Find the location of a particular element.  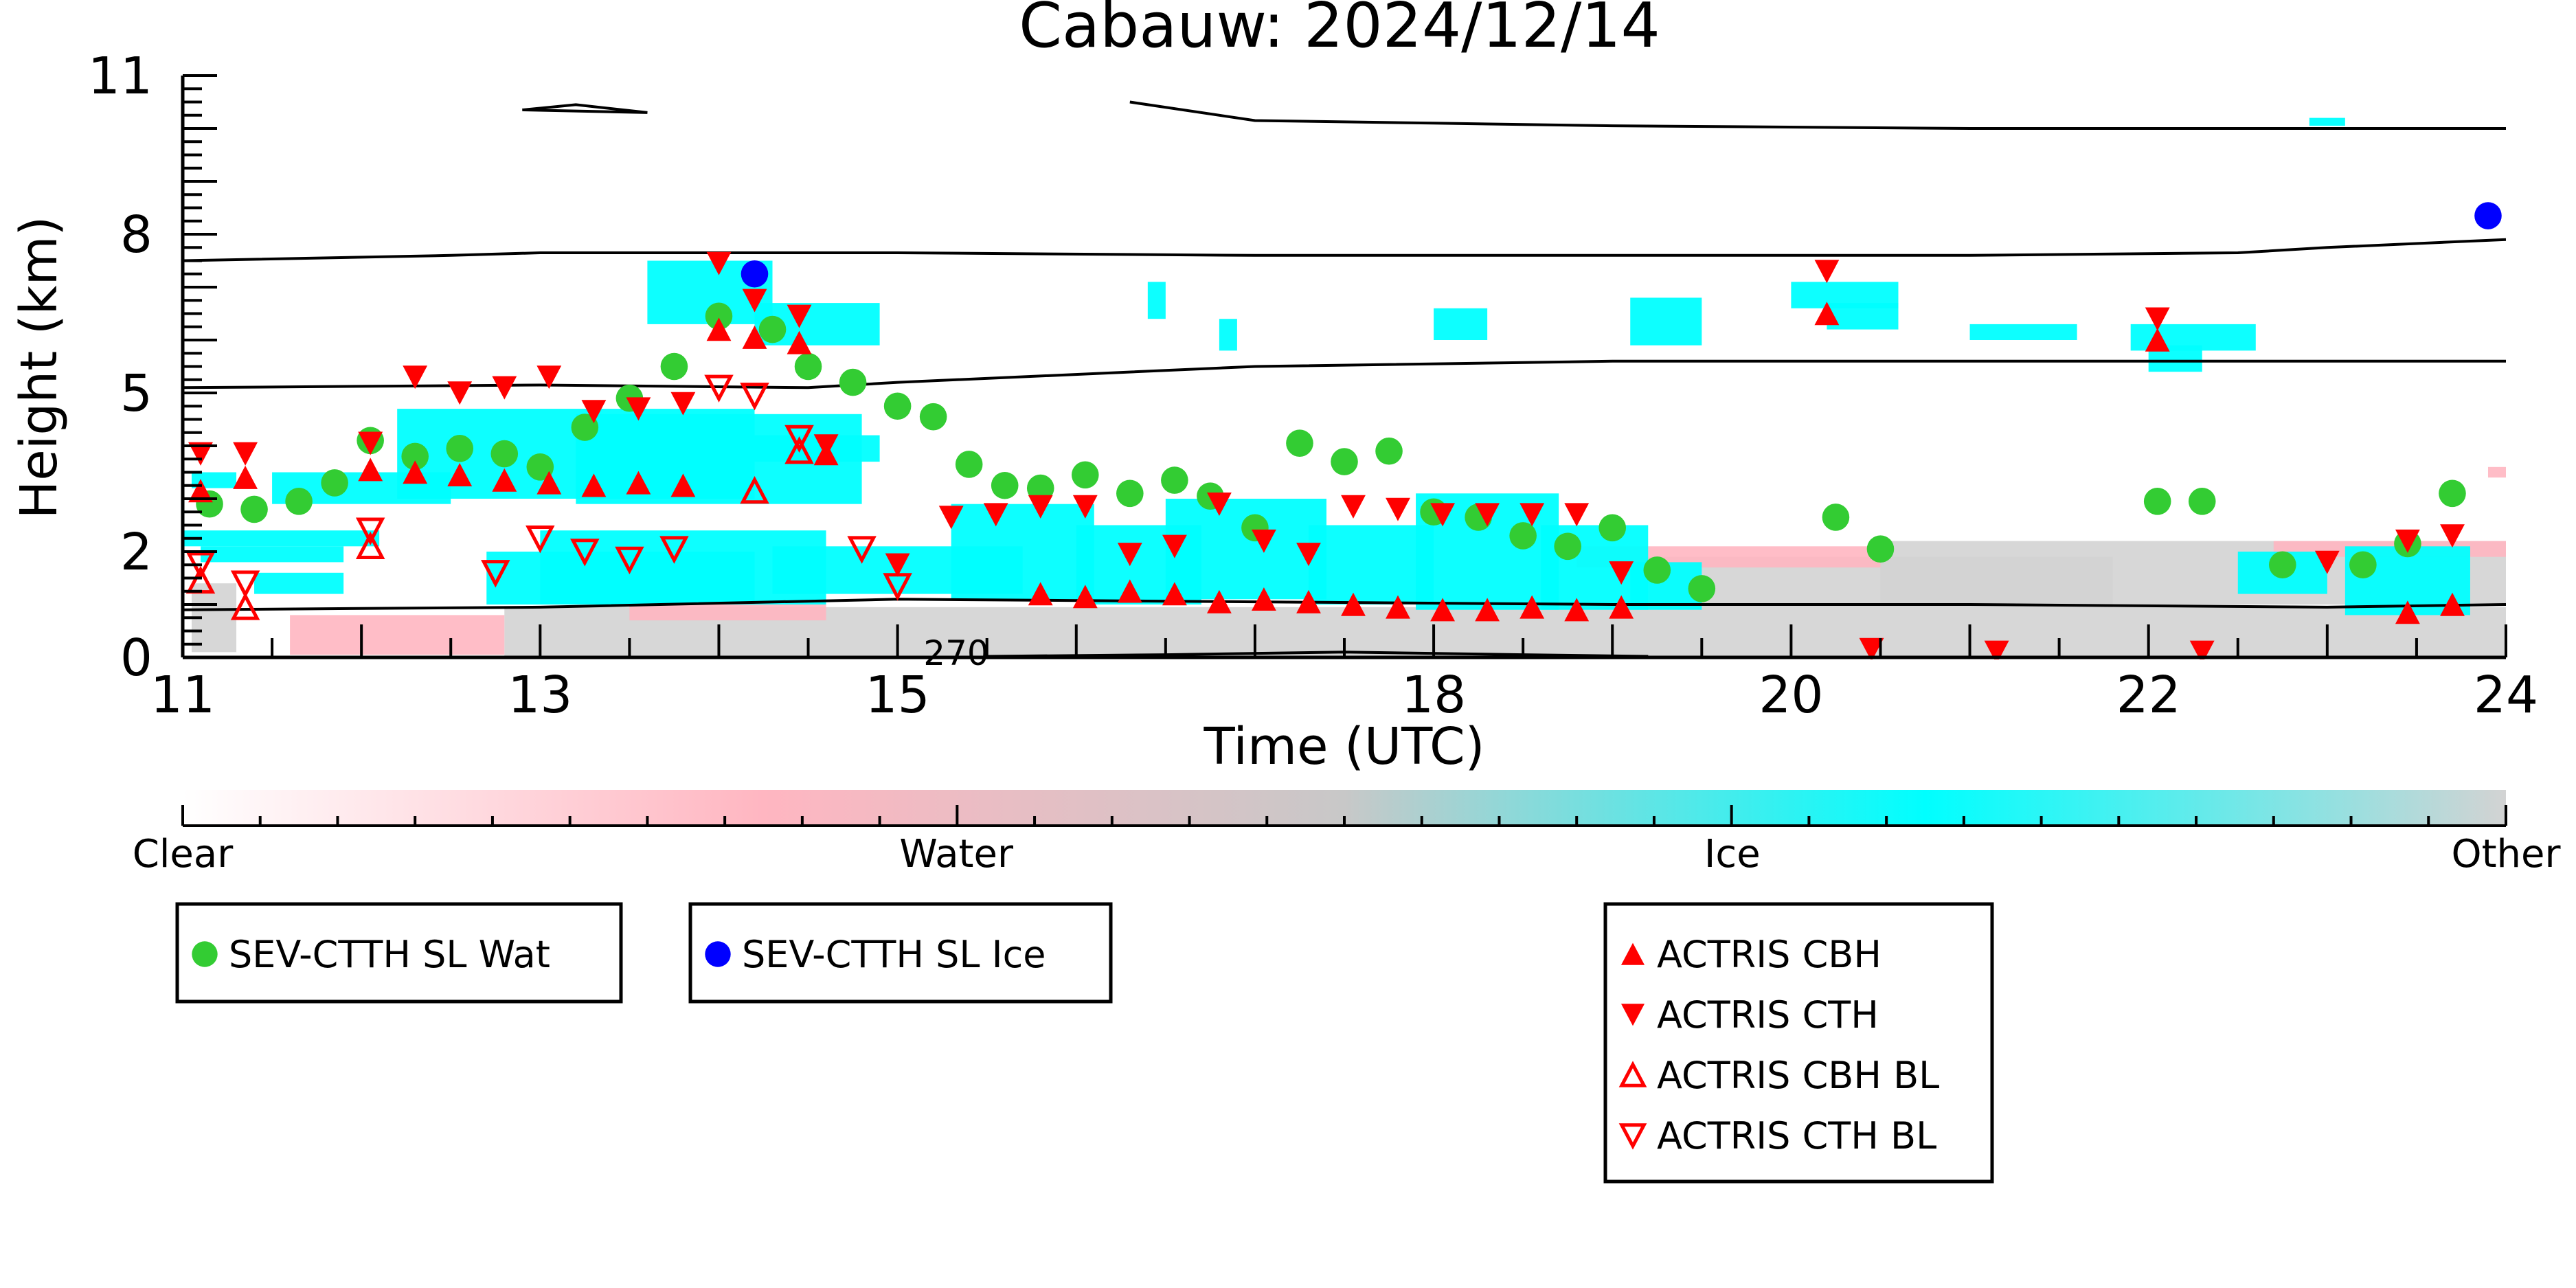

contour-small-loop is located at coordinates (585, 108).